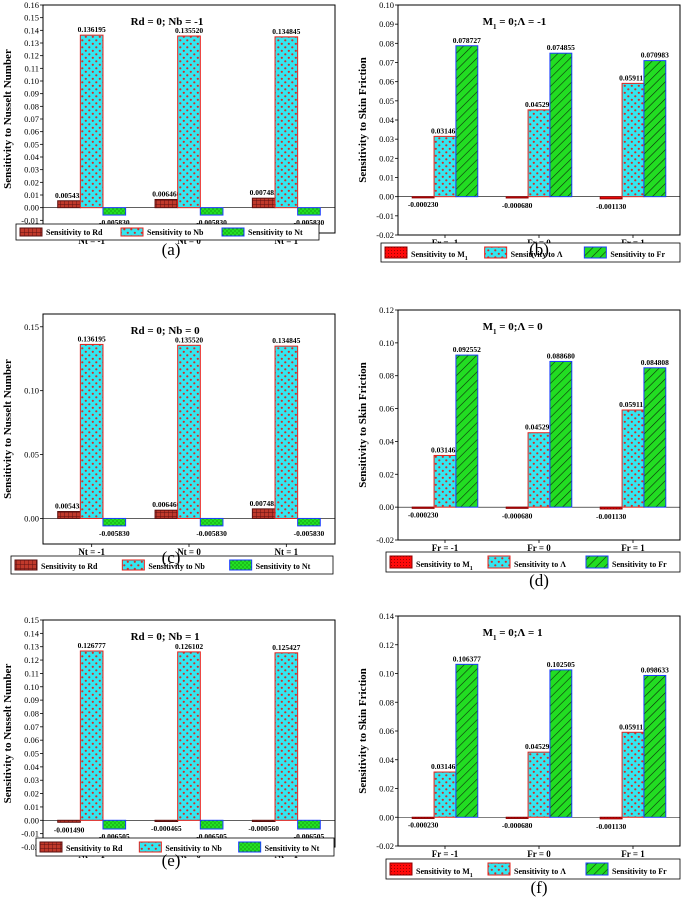  What do you see at coordinates (517, 515) in the screenshot?
I see `bar-value-label: -0.000680` at bounding box center [517, 515].